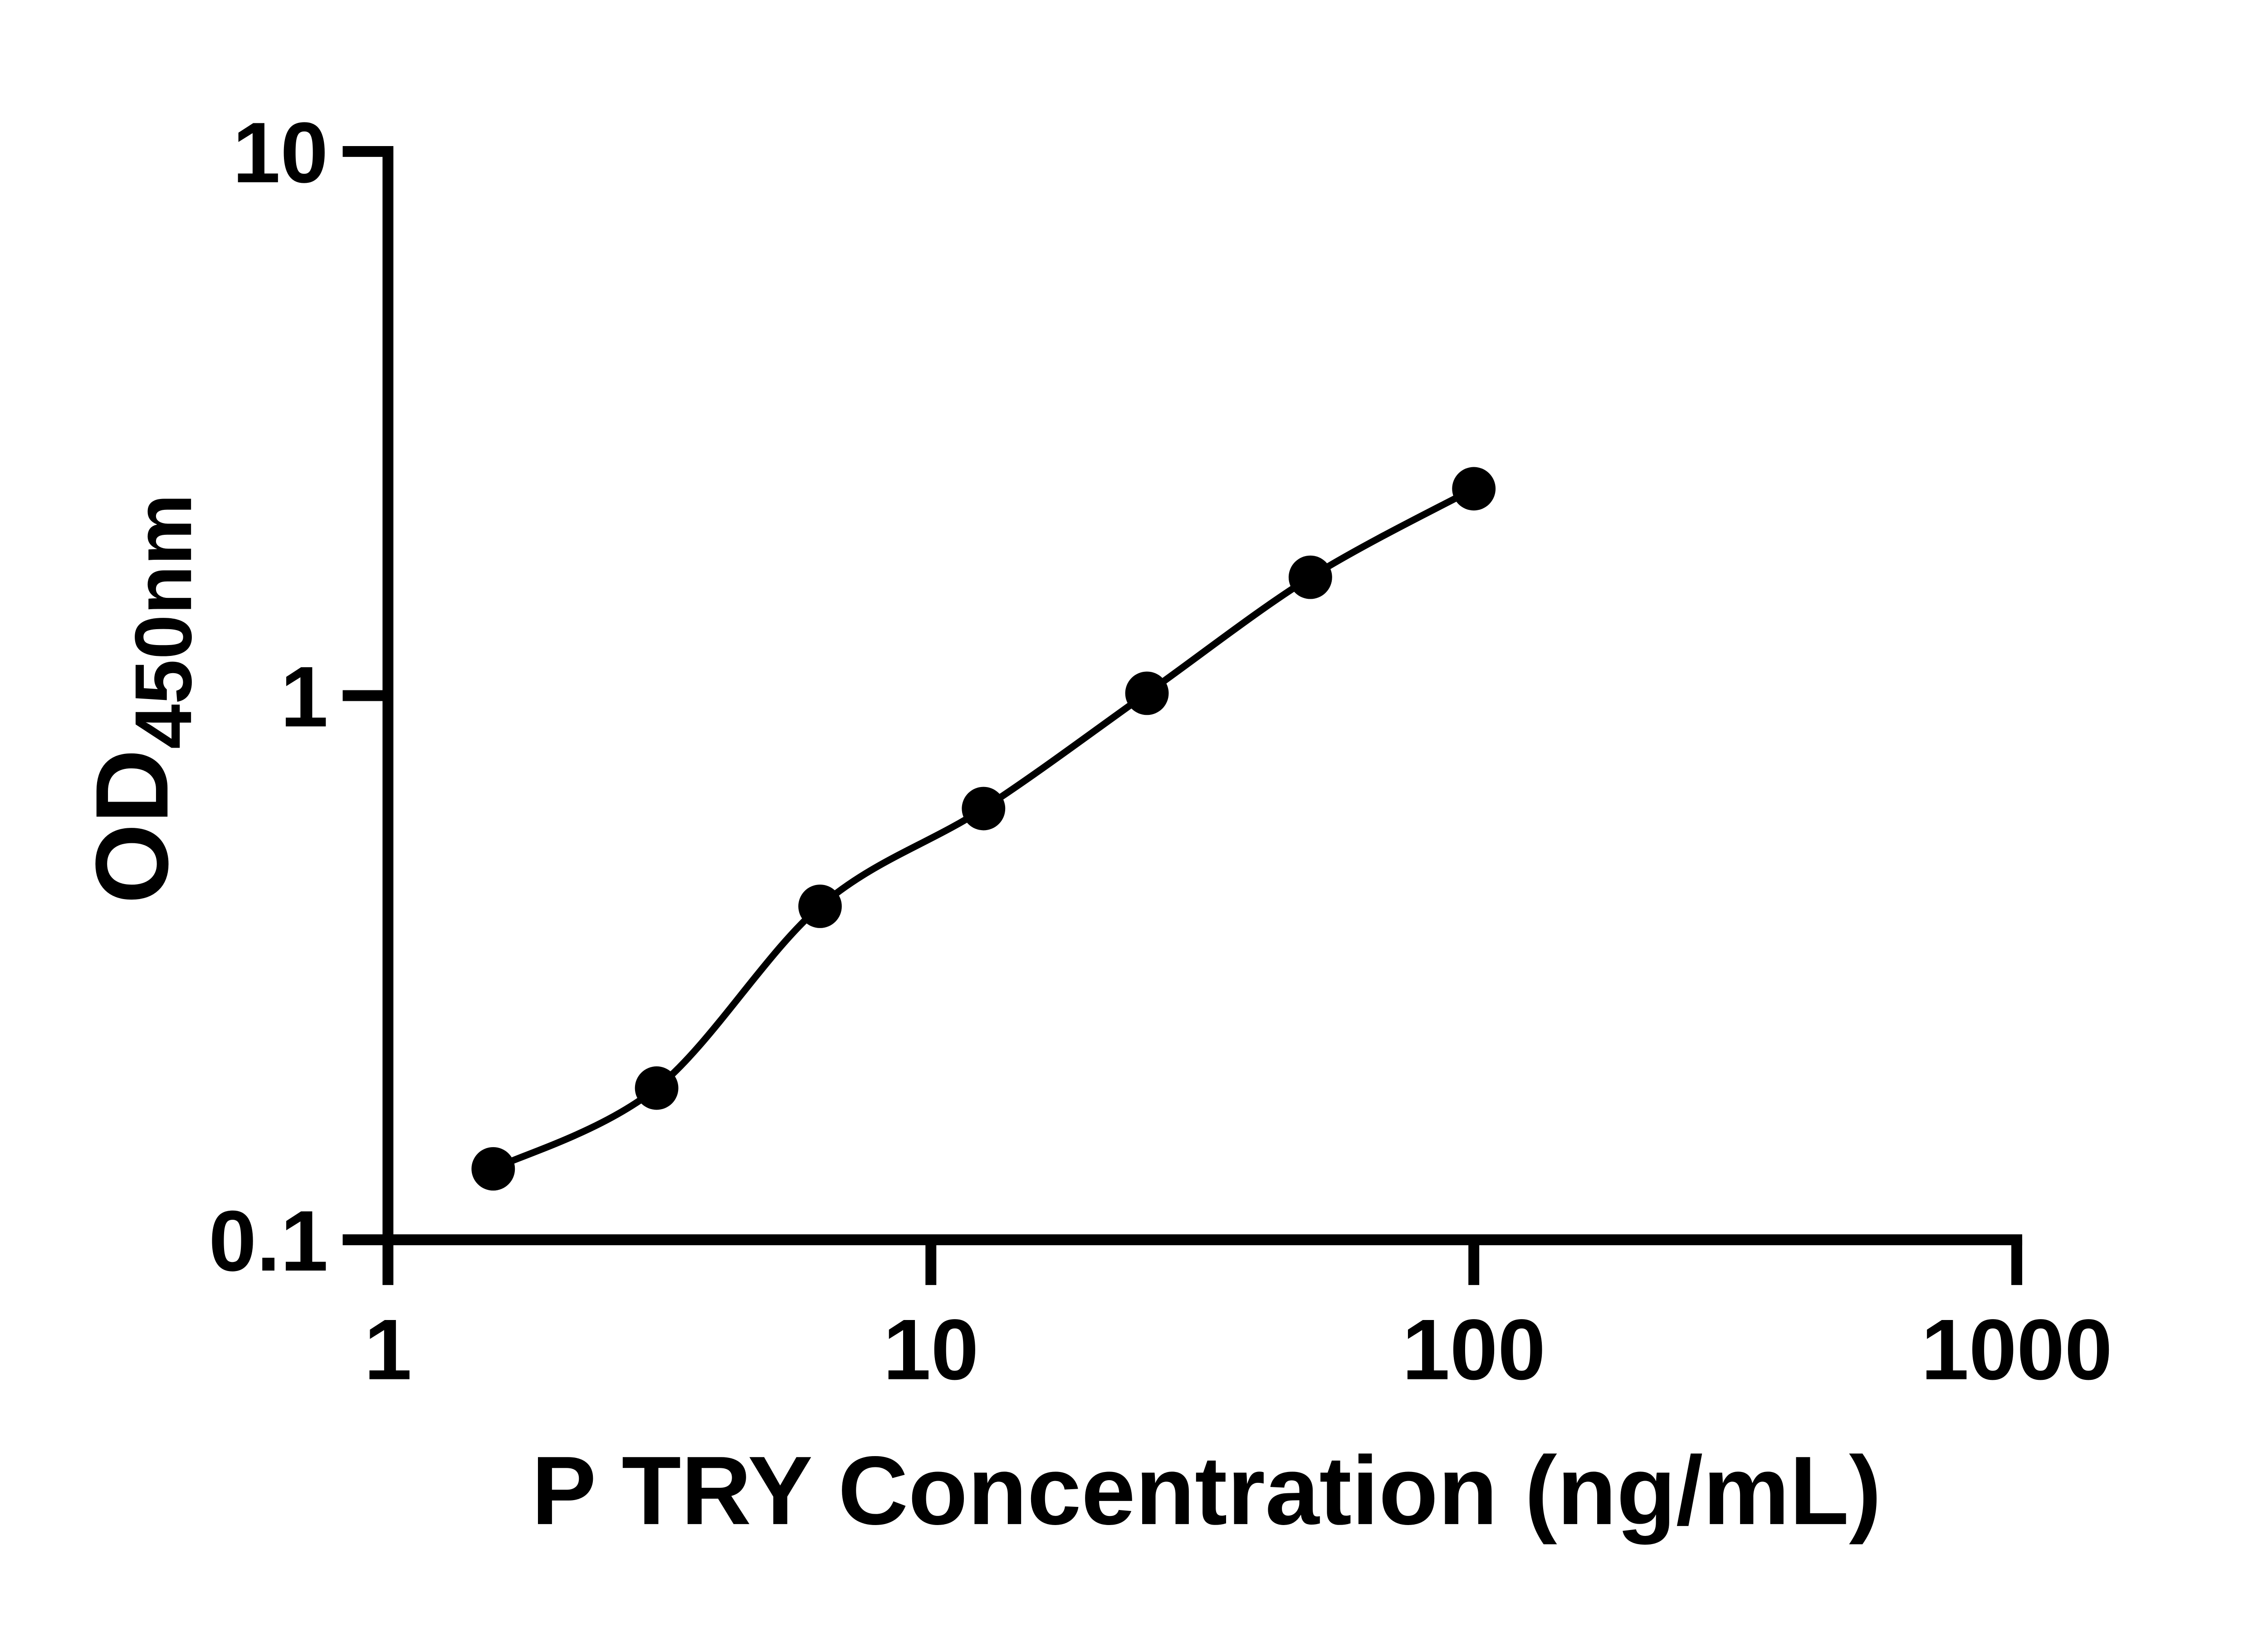 The image size is (2268, 1633). What do you see at coordinates (281, 153) in the screenshot?
I see `y-tick-label: 10` at bounding box center [281, 153].